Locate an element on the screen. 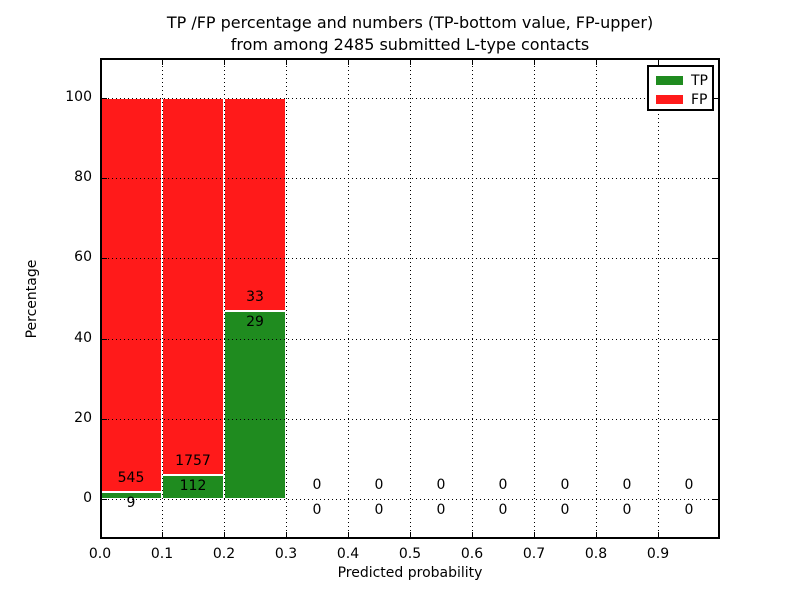  legend-item-tp: TP is located at coordinates (680, 80).